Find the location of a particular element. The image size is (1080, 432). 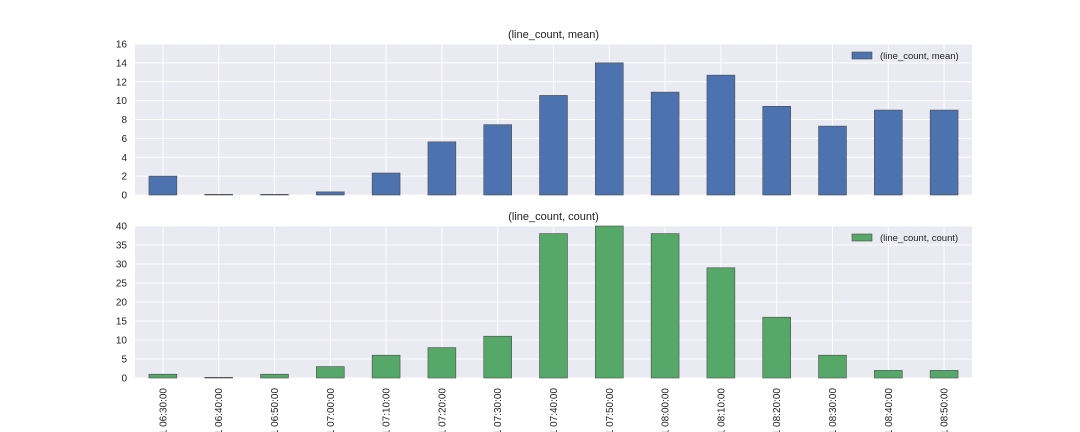

subplot-title: (line_count, mean) is located at coordinates (553, 35).